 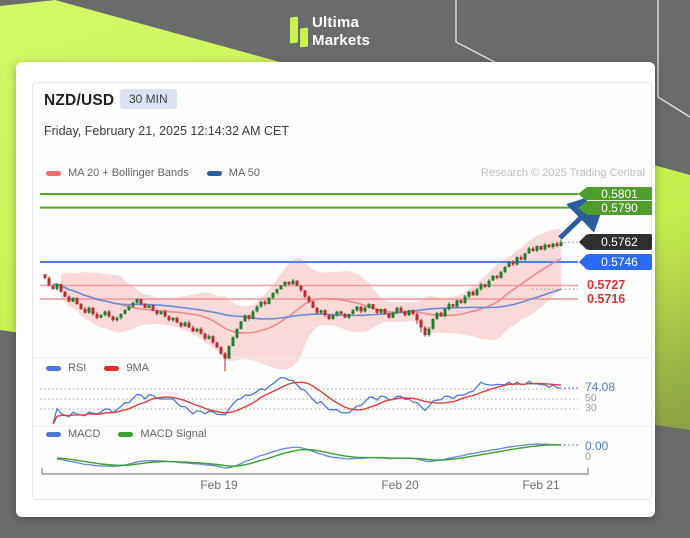 I want to click on legend-main: MA 20 + Bollinger Bands MA 50, so click(x=153, y=173).